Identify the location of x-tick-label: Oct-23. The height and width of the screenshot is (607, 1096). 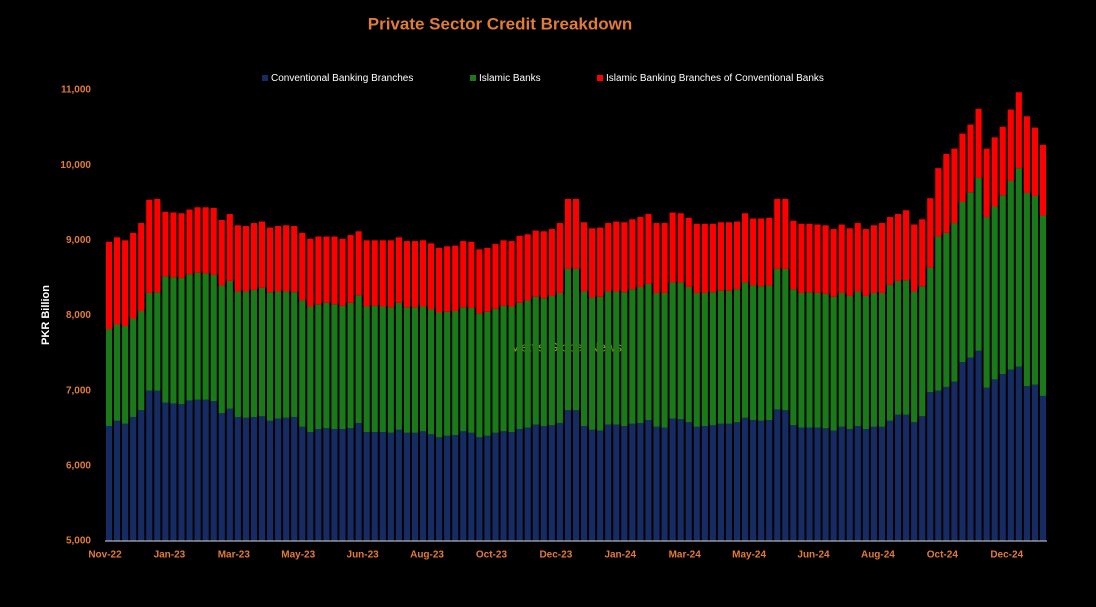
(492, 555).